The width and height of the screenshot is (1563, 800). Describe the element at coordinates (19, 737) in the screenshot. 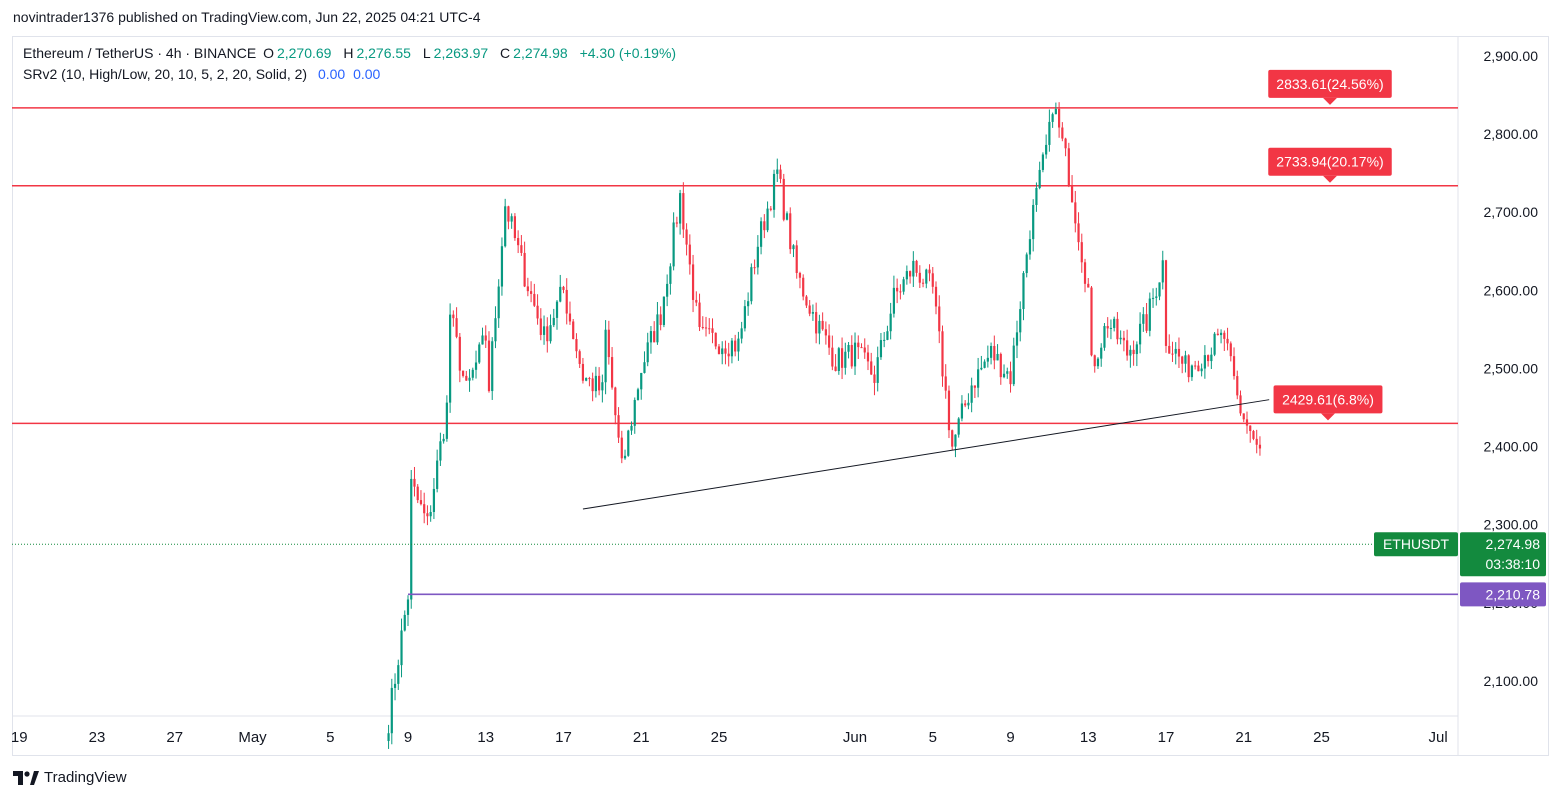

I see `x-tick-label: 19` at that location.